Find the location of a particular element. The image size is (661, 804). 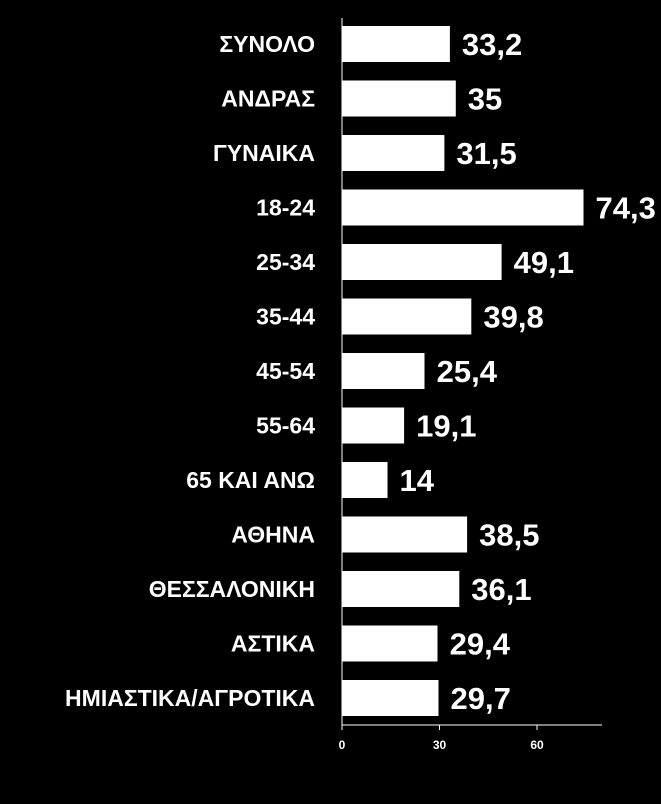

x-tick-label: 60 is located at coordinates (537, 745).